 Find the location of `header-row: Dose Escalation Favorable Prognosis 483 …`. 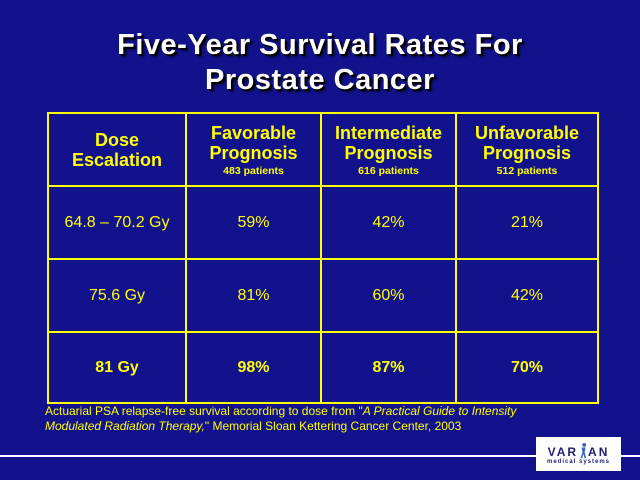

header-row: Dose Escalation Favorable Prognosis 483 … is located at coordinates (323, 149).